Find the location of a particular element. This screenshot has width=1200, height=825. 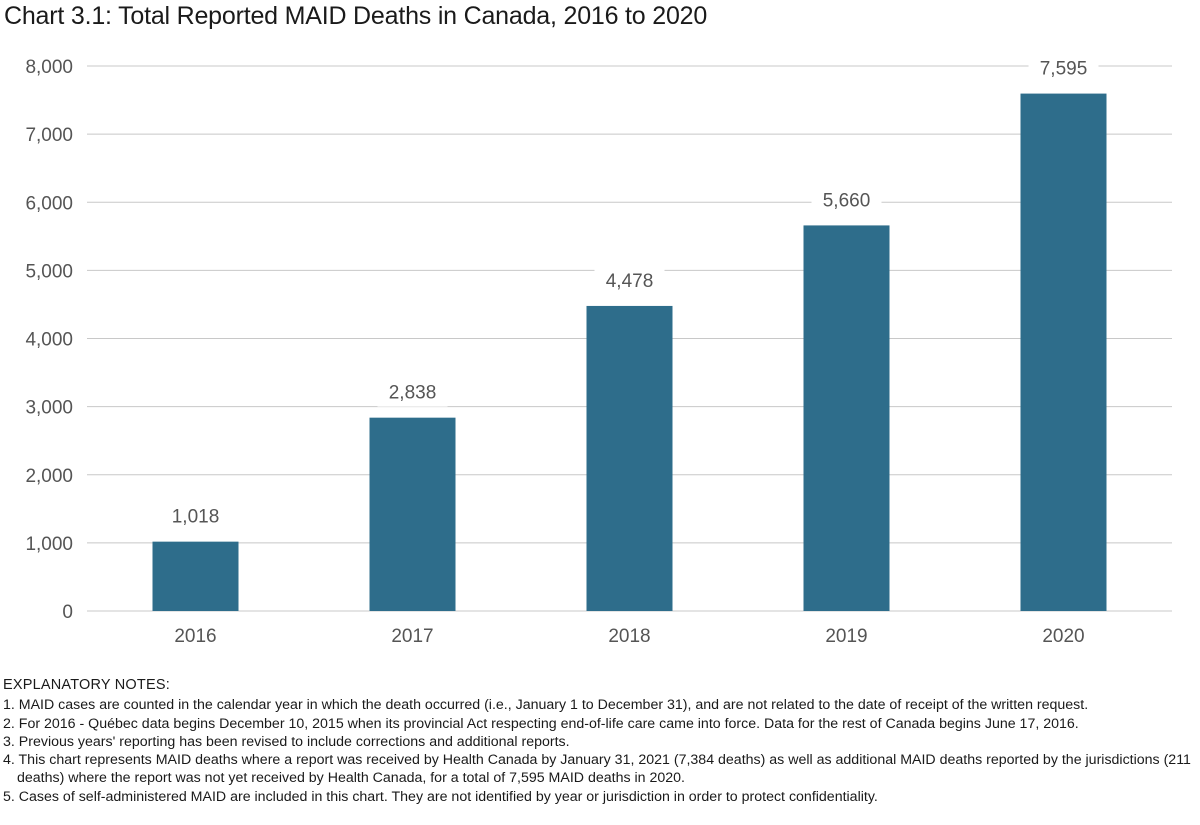

y-tick-label: 8,000 is located at coordinates (49, 67).